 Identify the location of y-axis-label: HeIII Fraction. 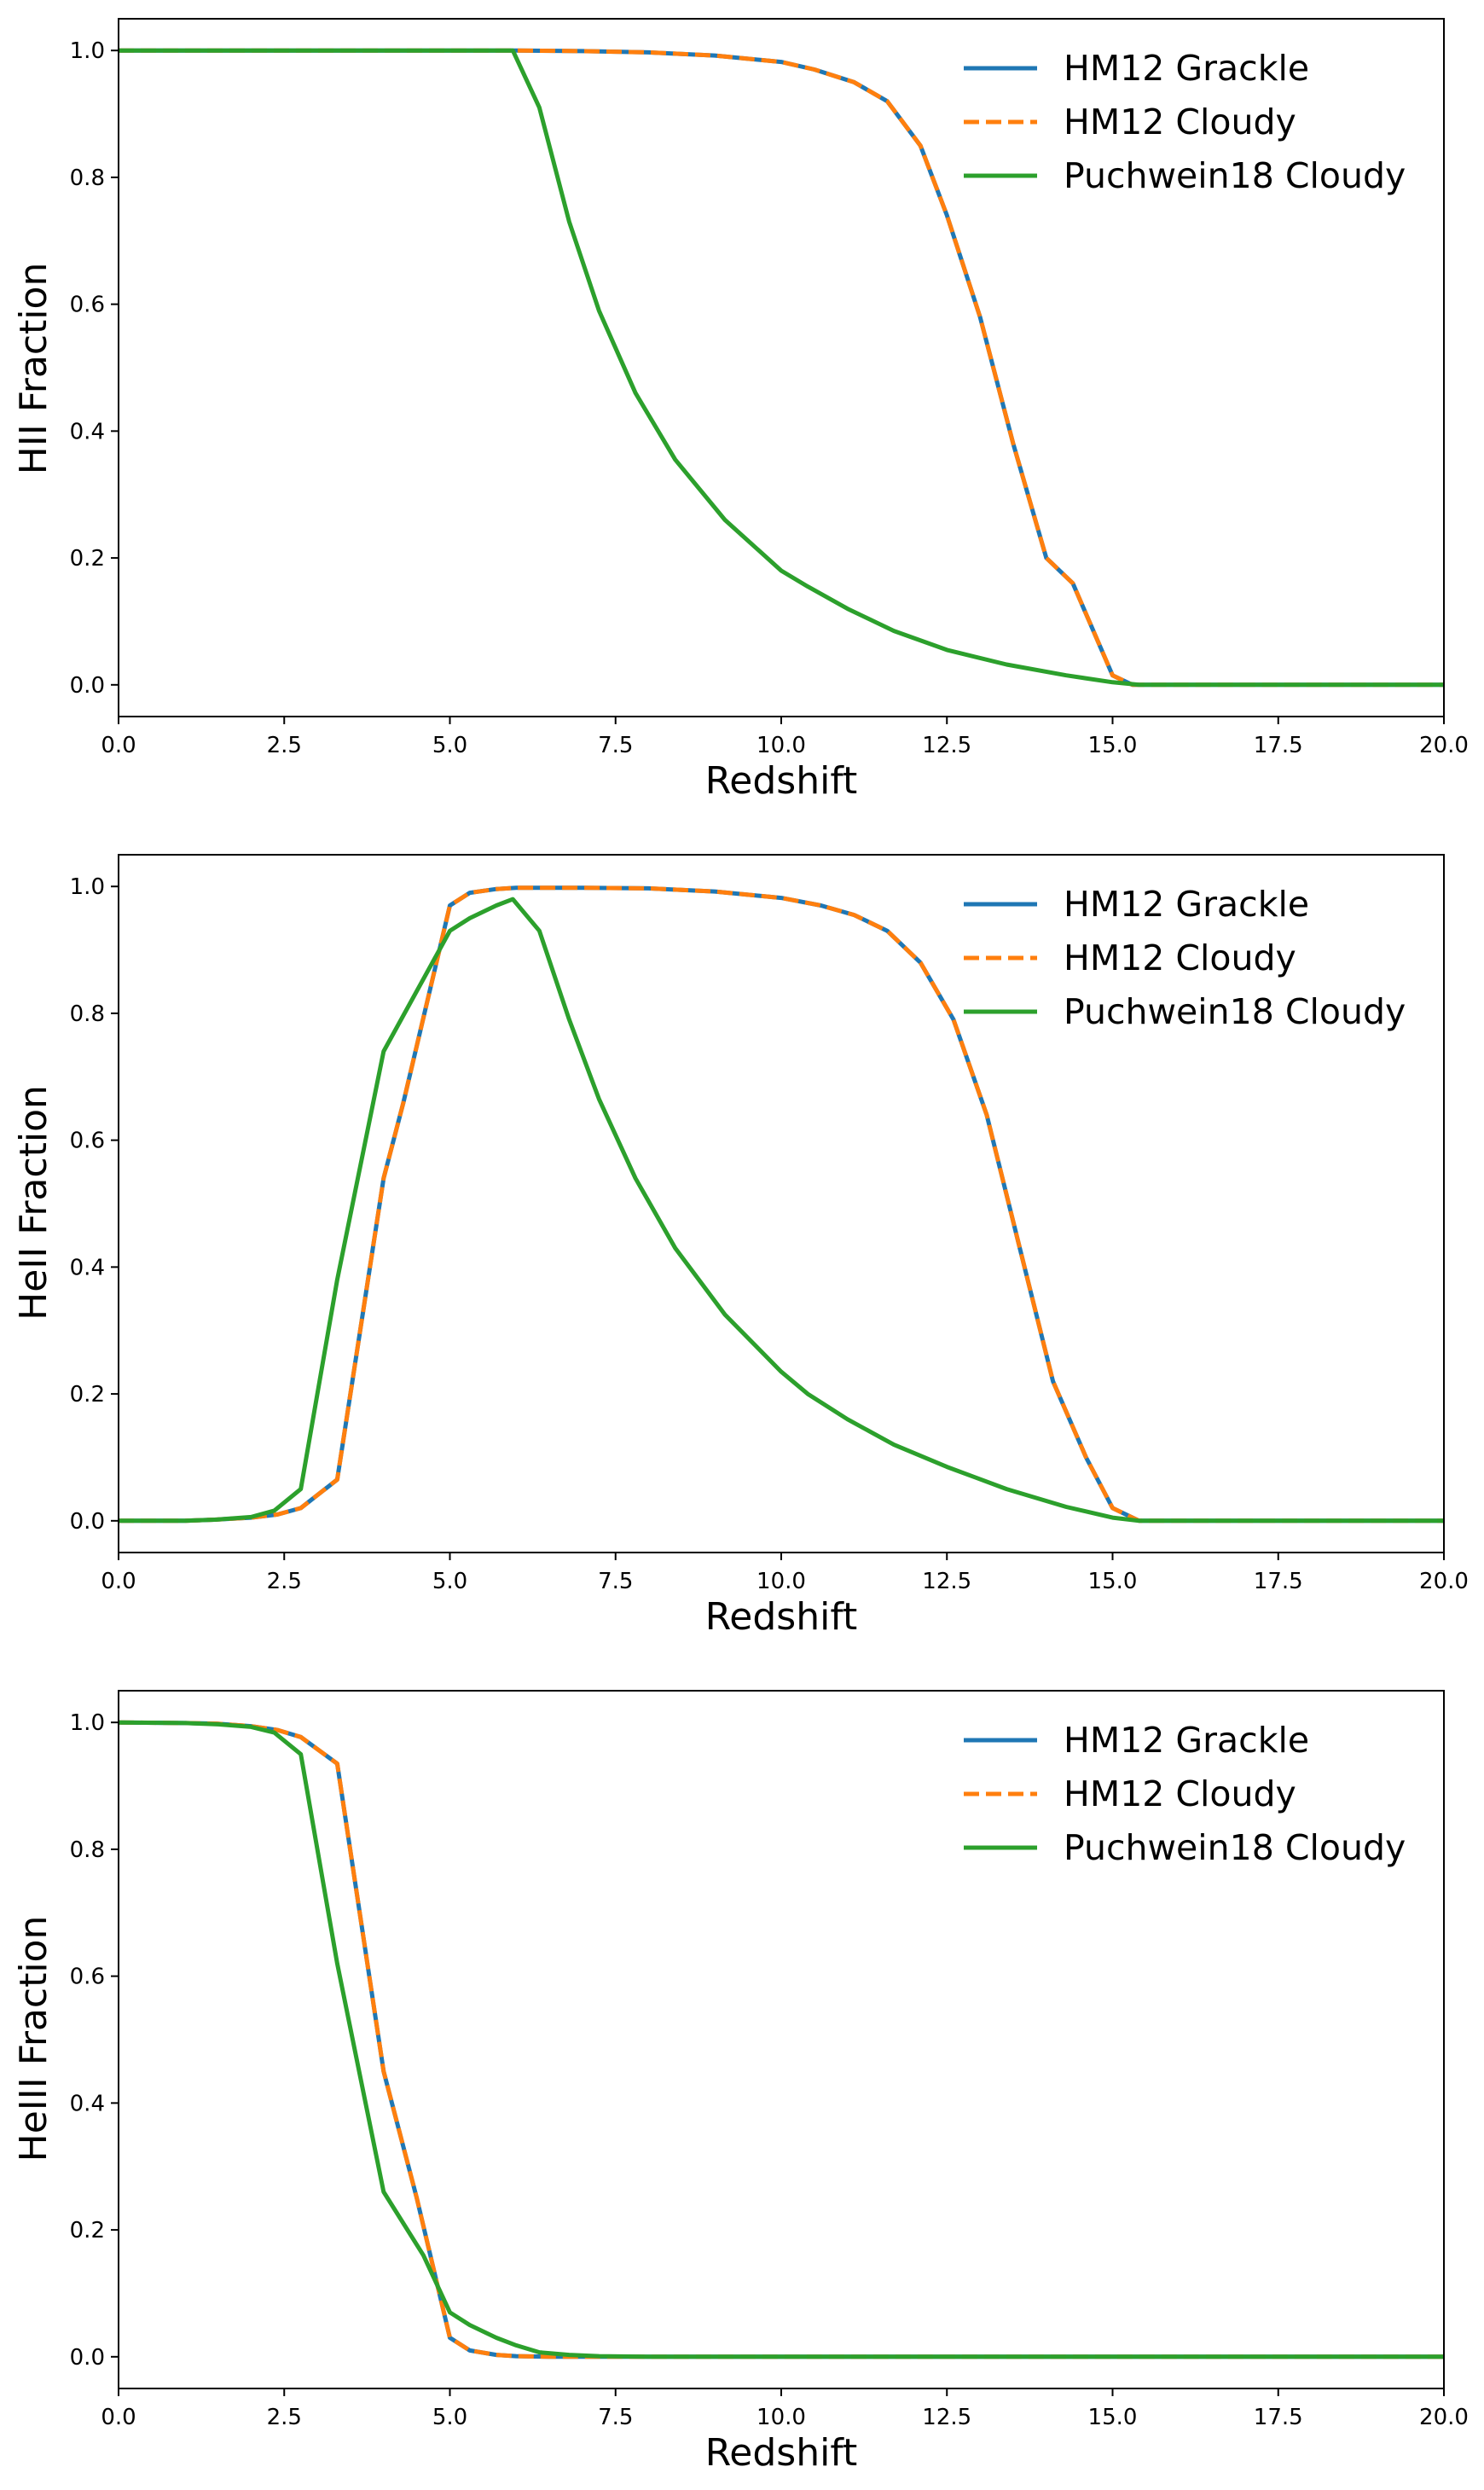
(33, 2039).